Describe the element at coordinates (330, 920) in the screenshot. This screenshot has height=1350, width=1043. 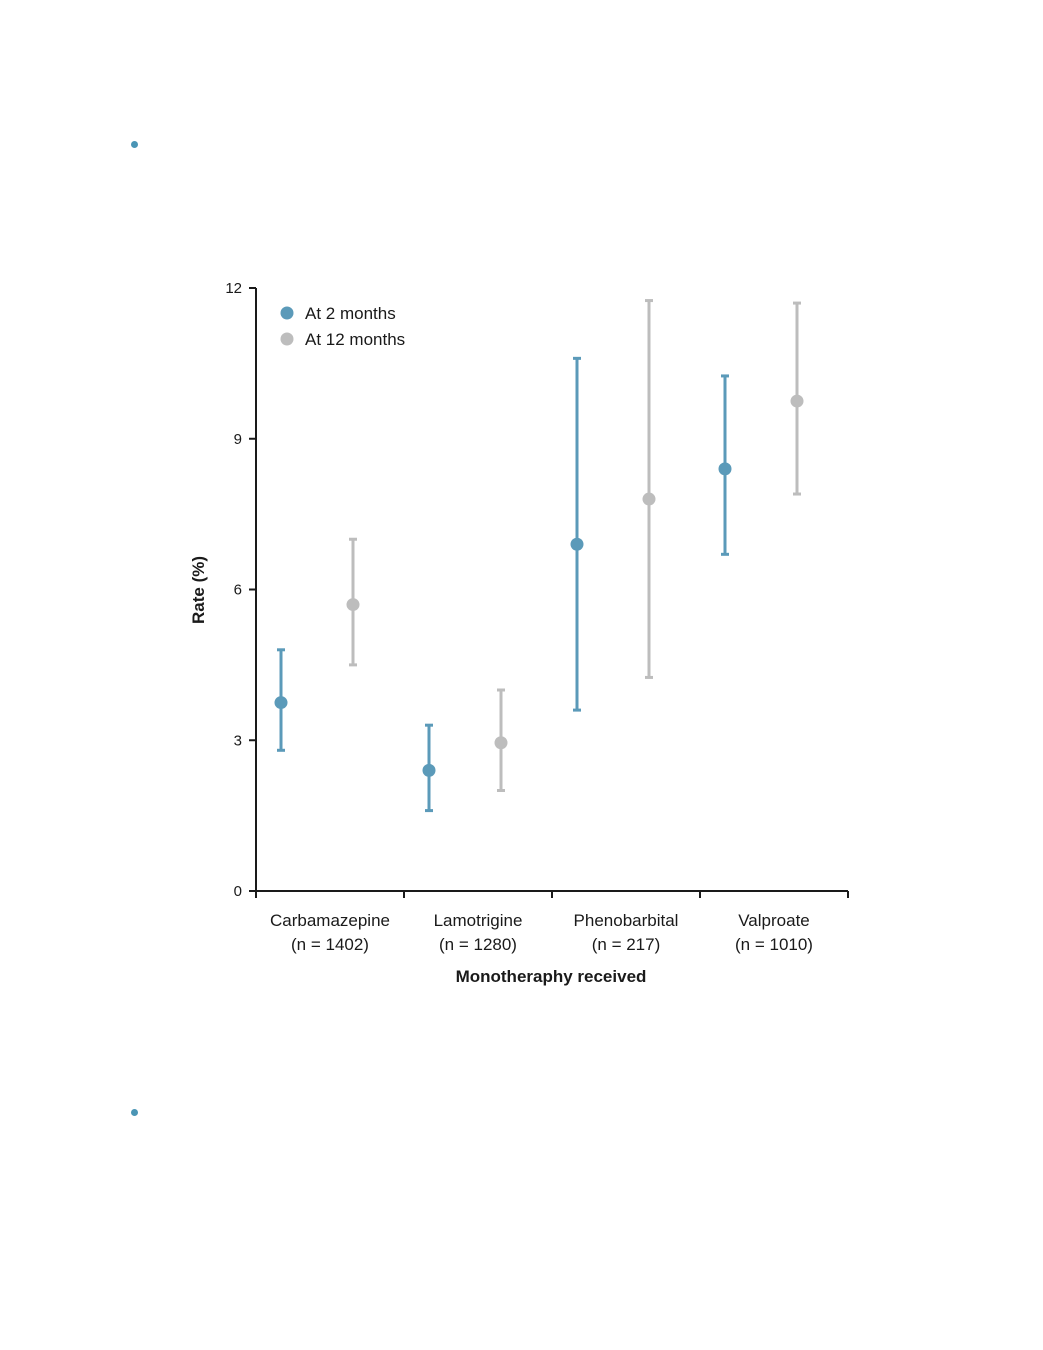
I see `x-tick-label: Carbamazepine` at that location.